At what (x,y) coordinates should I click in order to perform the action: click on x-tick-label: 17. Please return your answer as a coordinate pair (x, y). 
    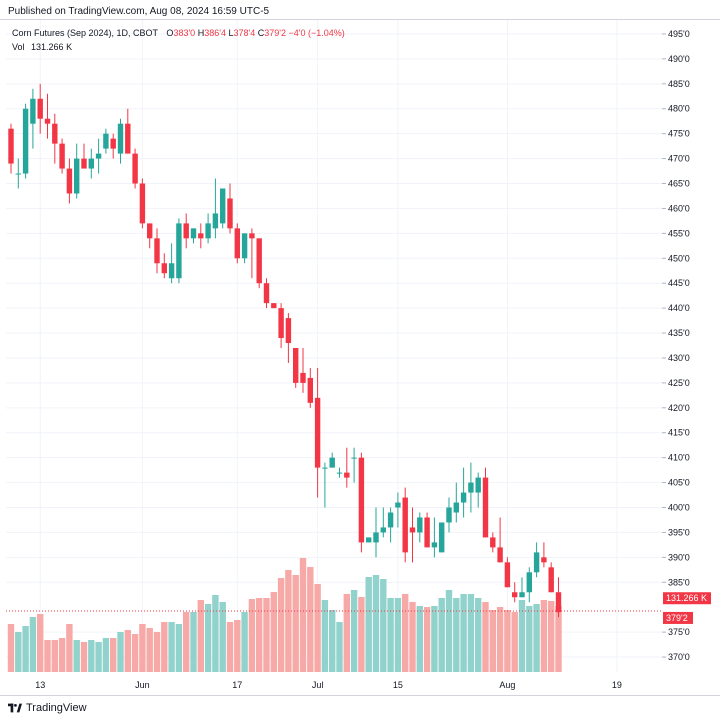
    Looking at the image, I should click on (237, 685).